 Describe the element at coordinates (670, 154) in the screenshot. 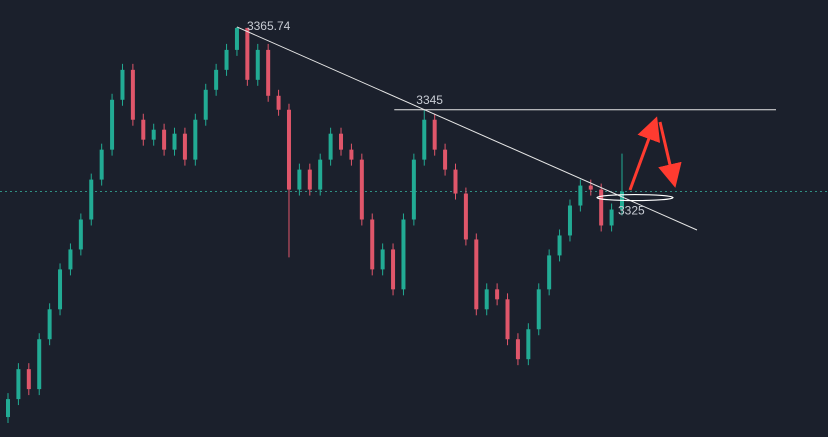

I see `arrow-down` at that location.